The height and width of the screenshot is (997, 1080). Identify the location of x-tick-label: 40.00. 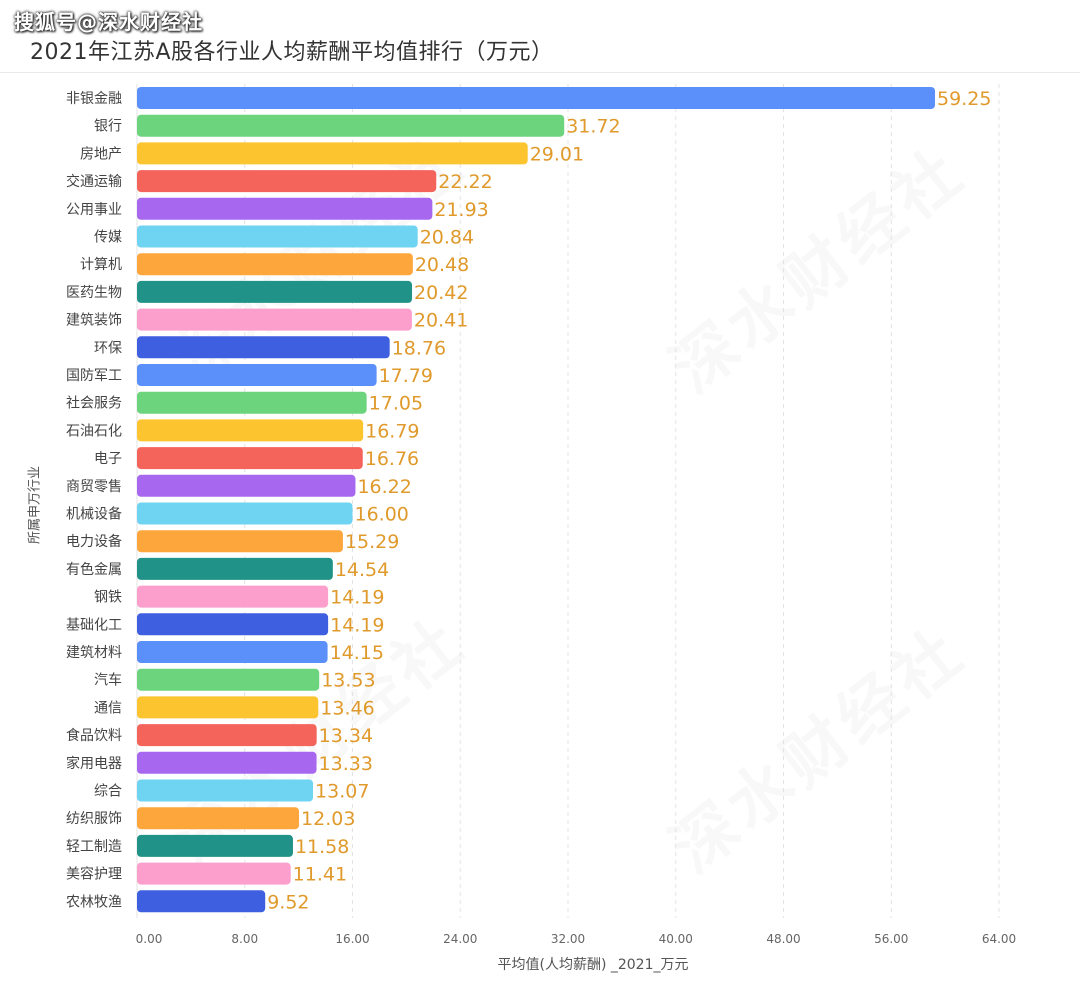
(676, 939).